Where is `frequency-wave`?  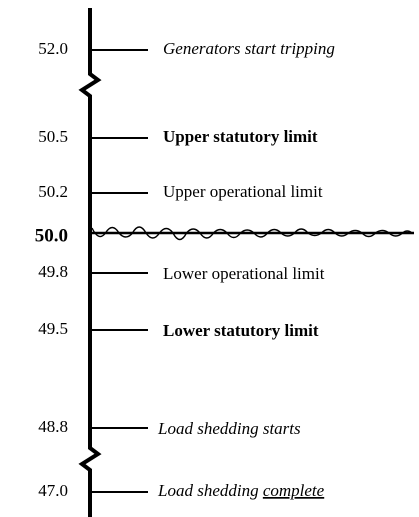
frequency-wave is located at coordinates (252, 233).